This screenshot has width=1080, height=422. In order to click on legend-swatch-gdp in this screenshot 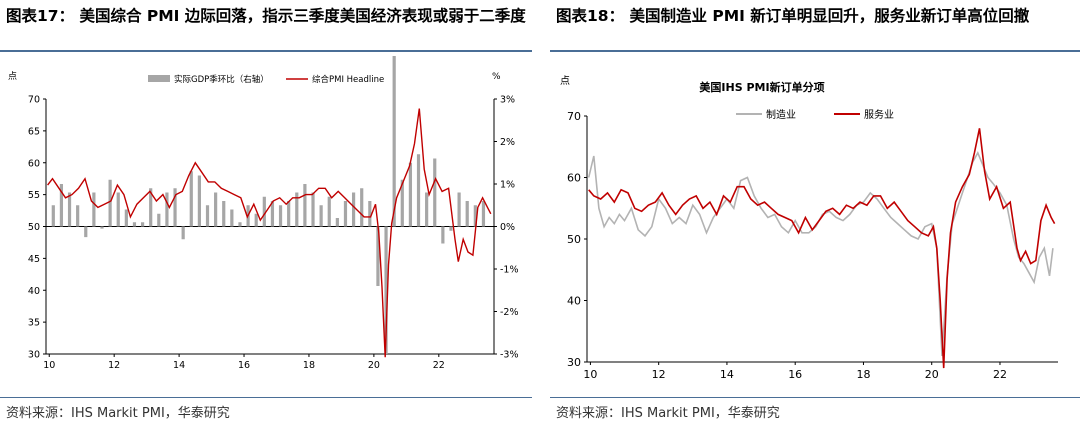, I will do `click(159, 78)`.